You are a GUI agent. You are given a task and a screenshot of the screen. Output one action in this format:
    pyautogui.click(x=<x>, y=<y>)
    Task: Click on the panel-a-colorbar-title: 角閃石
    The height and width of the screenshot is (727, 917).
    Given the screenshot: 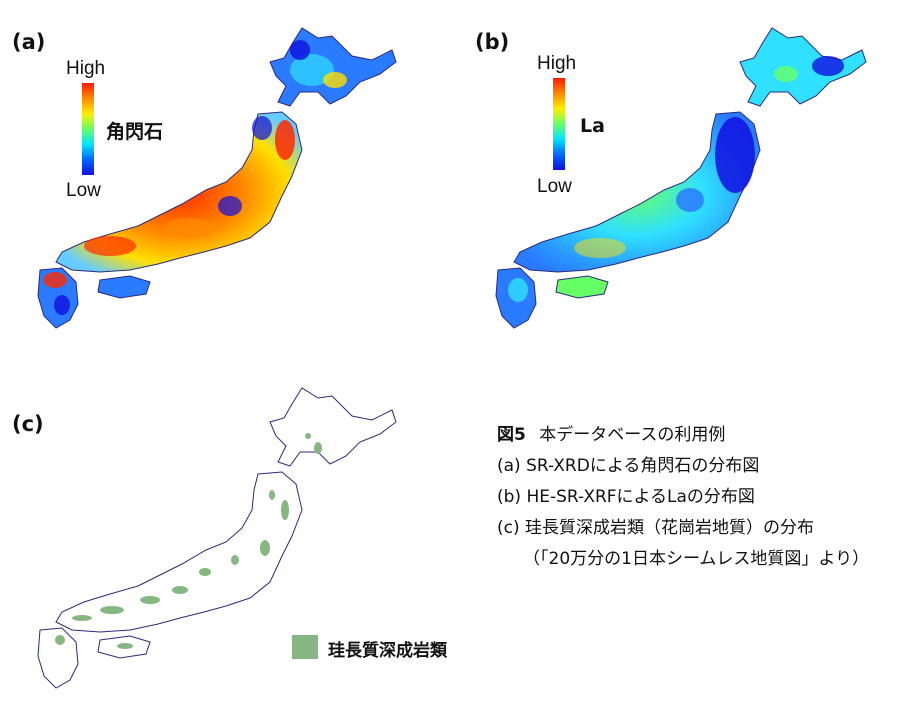 What is the action you would take?
    pyautogui.click(x=135, y=132)
    